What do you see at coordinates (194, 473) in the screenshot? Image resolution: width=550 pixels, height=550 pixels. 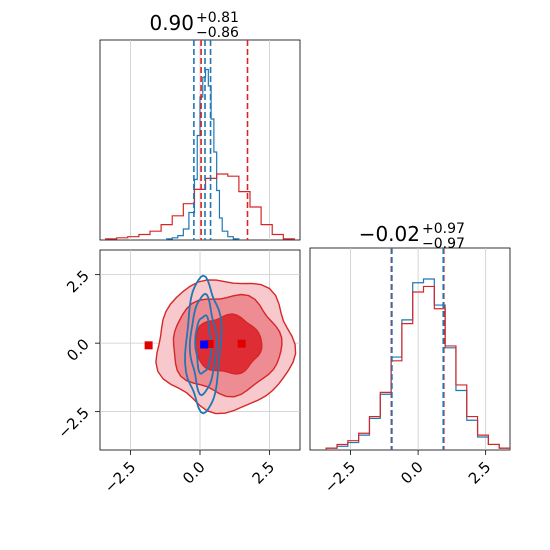 I see `bl-xtick-label: 0.0` at bounding box center [194, 473].